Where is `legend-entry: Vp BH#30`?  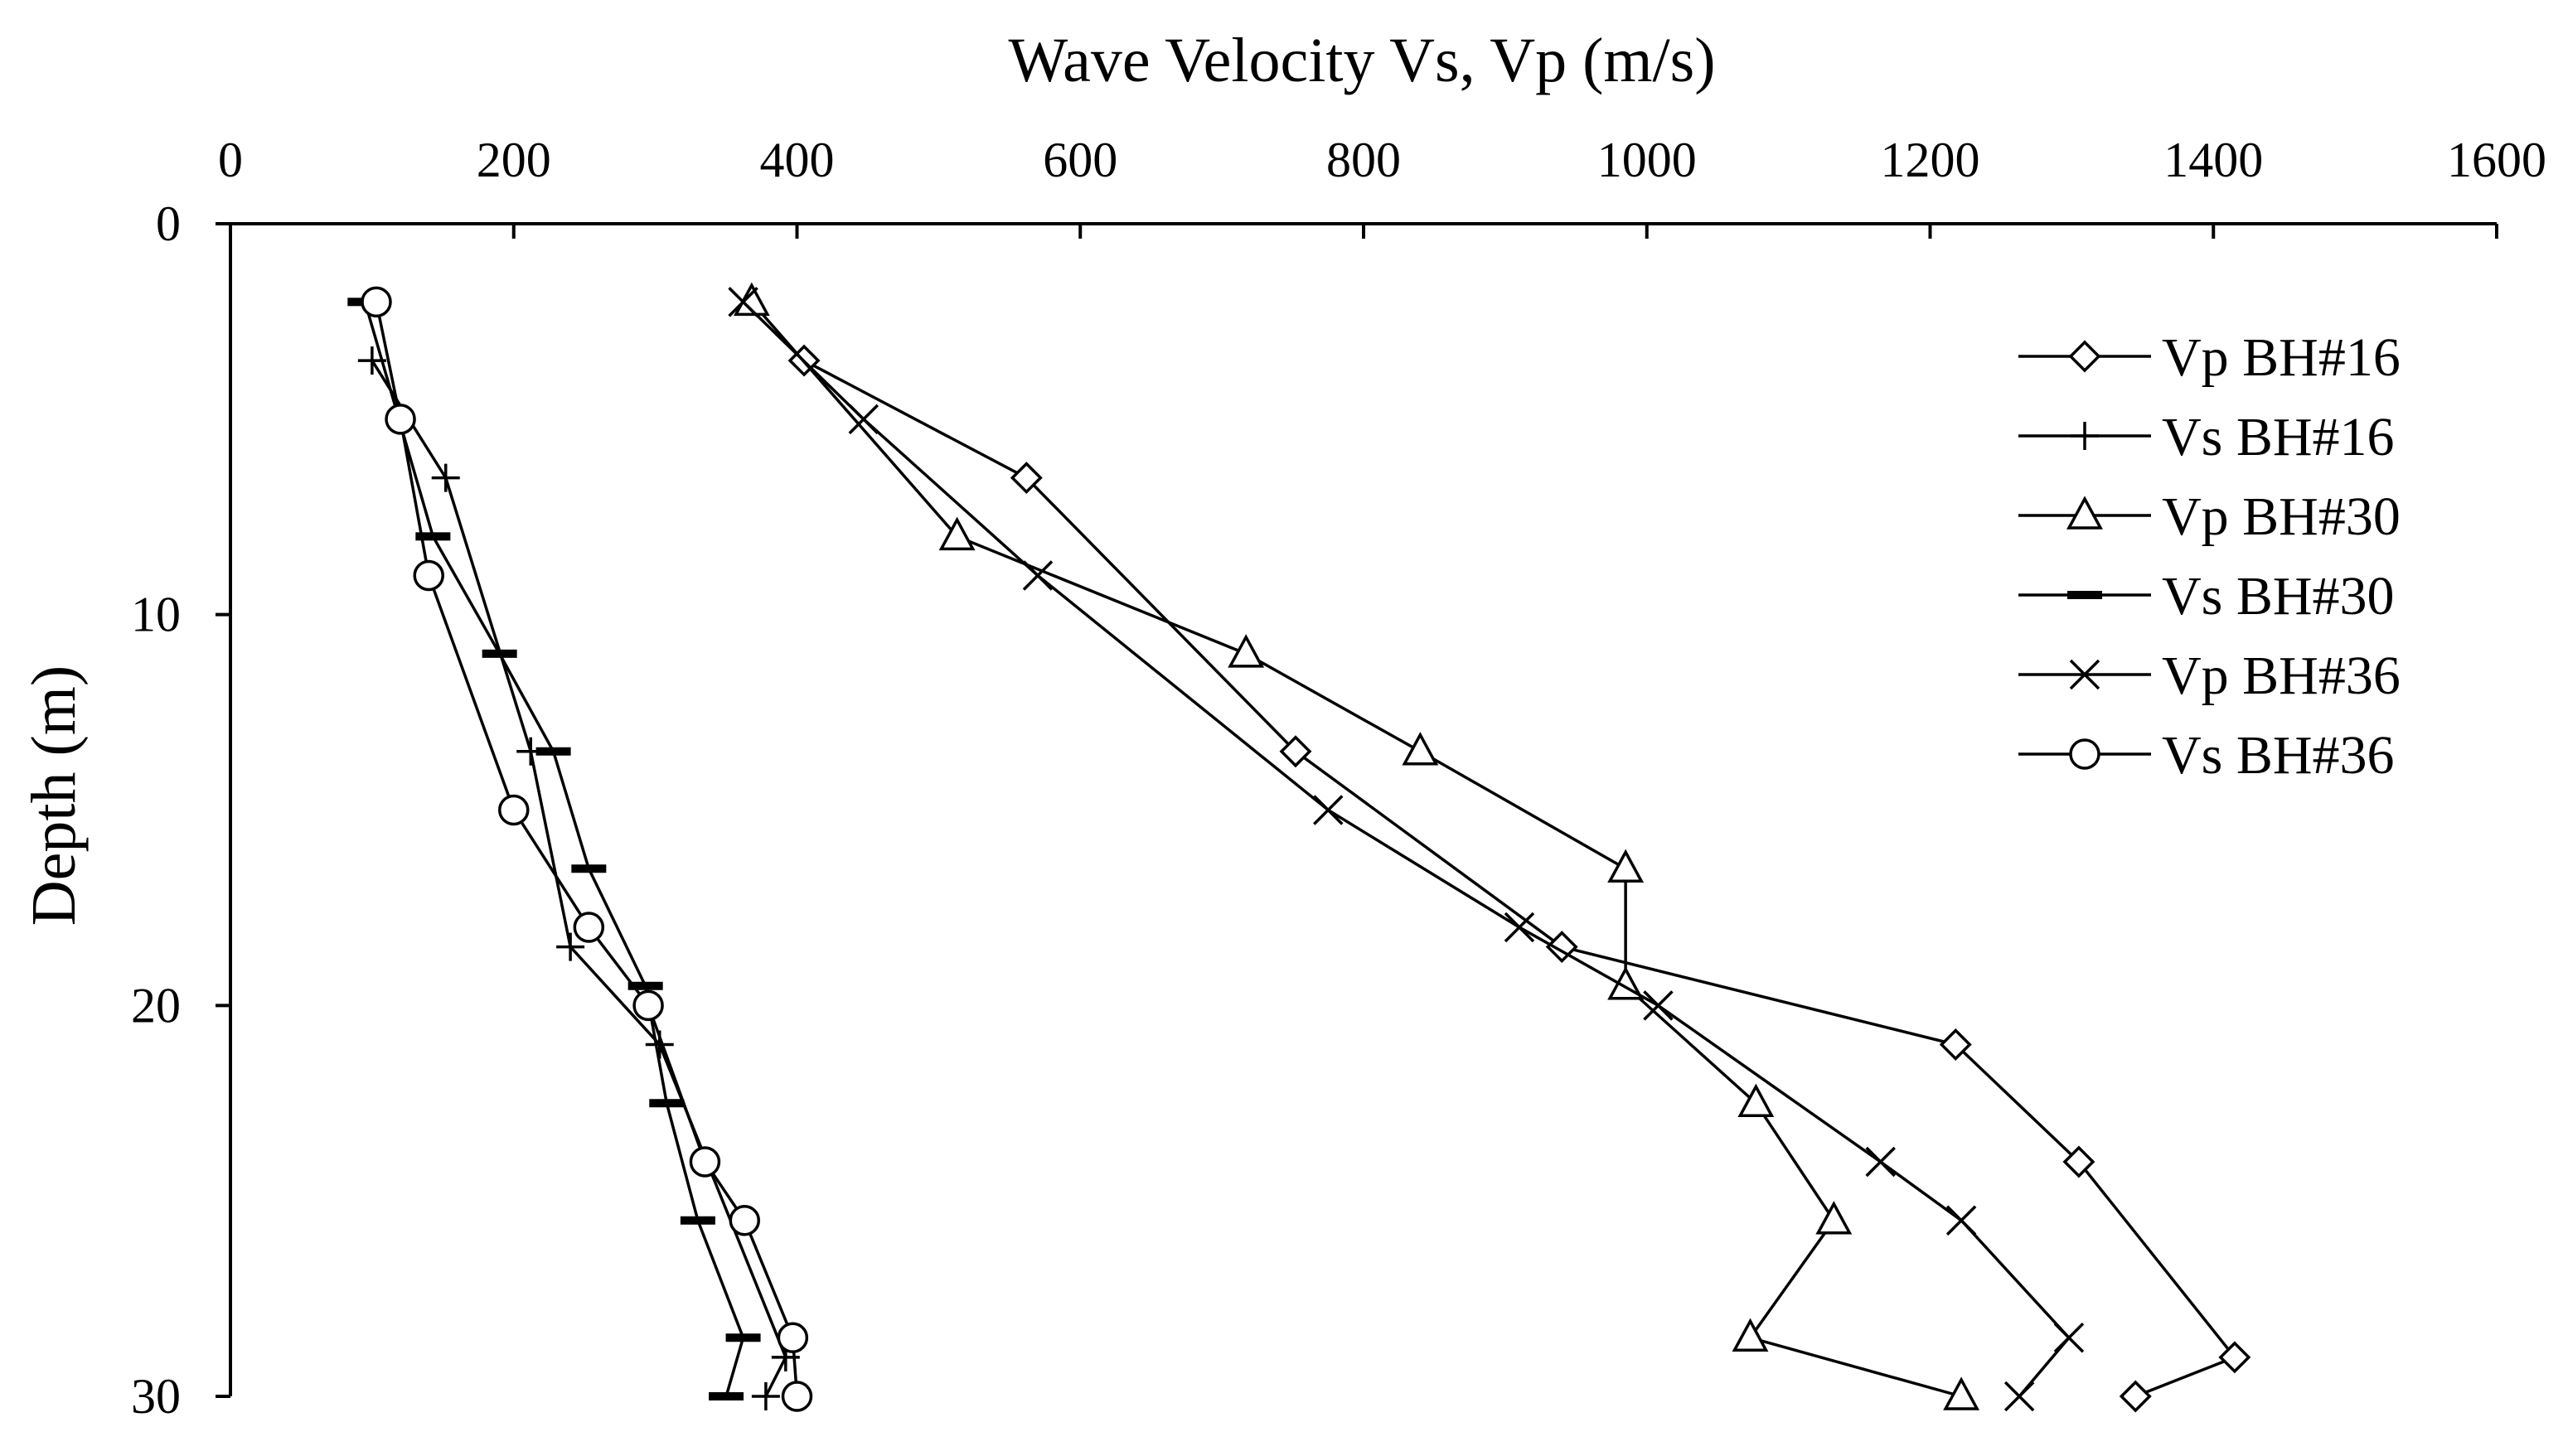 legend-entry: Vp BH#30 is located at coordinates (2209, 516).